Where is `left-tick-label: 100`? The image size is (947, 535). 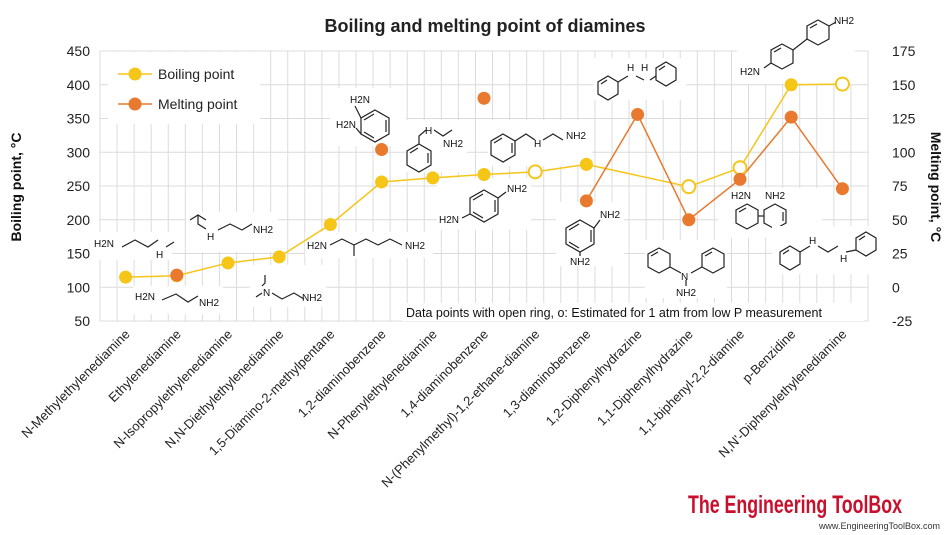 left-tick-label: 100 is located at coordinates (79, 287).